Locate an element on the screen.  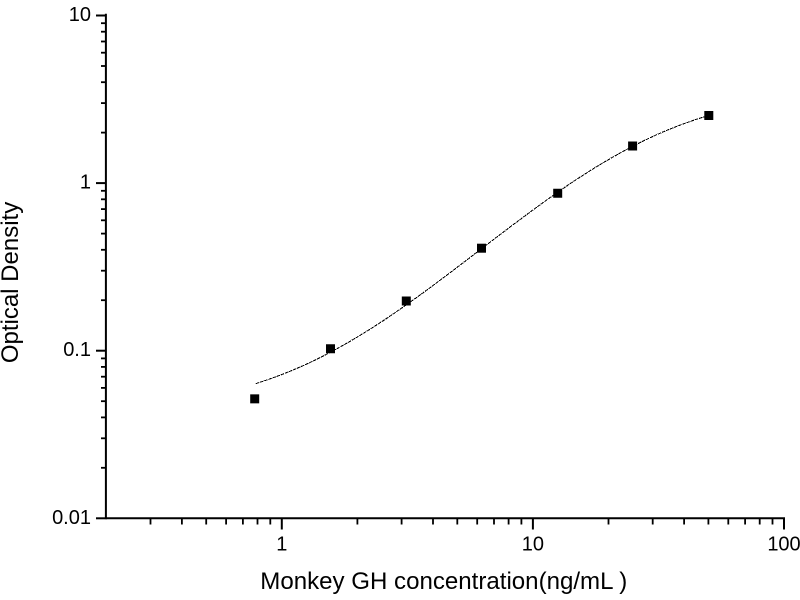
svg-text: 0.01 is located at coordinates (71, 518).